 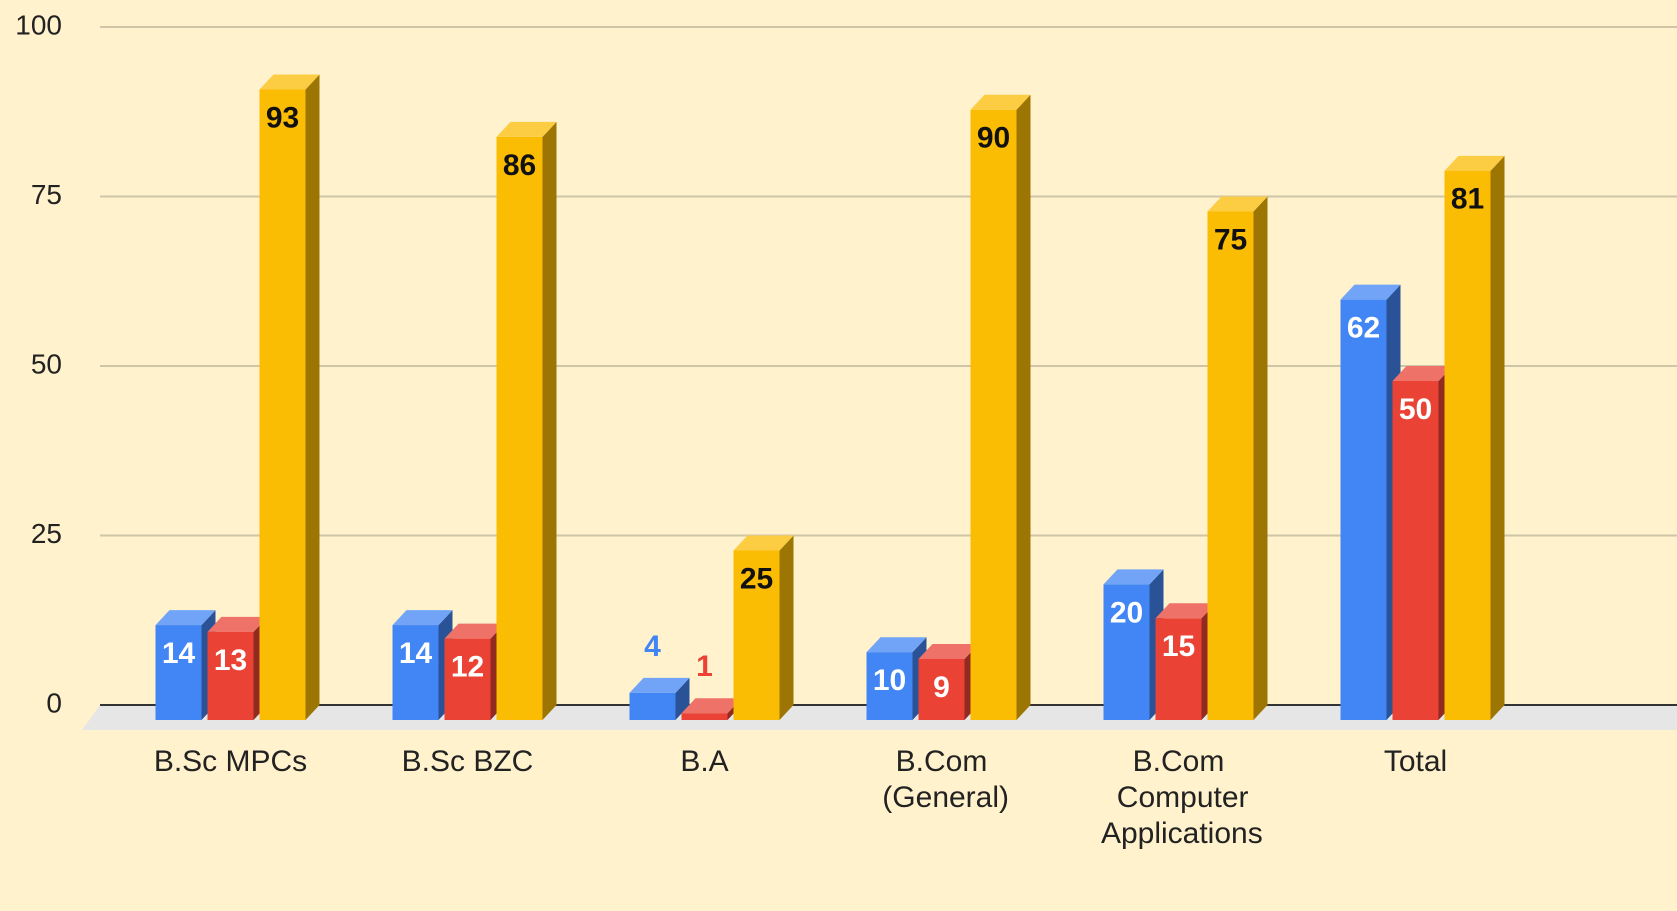 I want to click on y-tick-label: 100, so click(x=38, y=24).